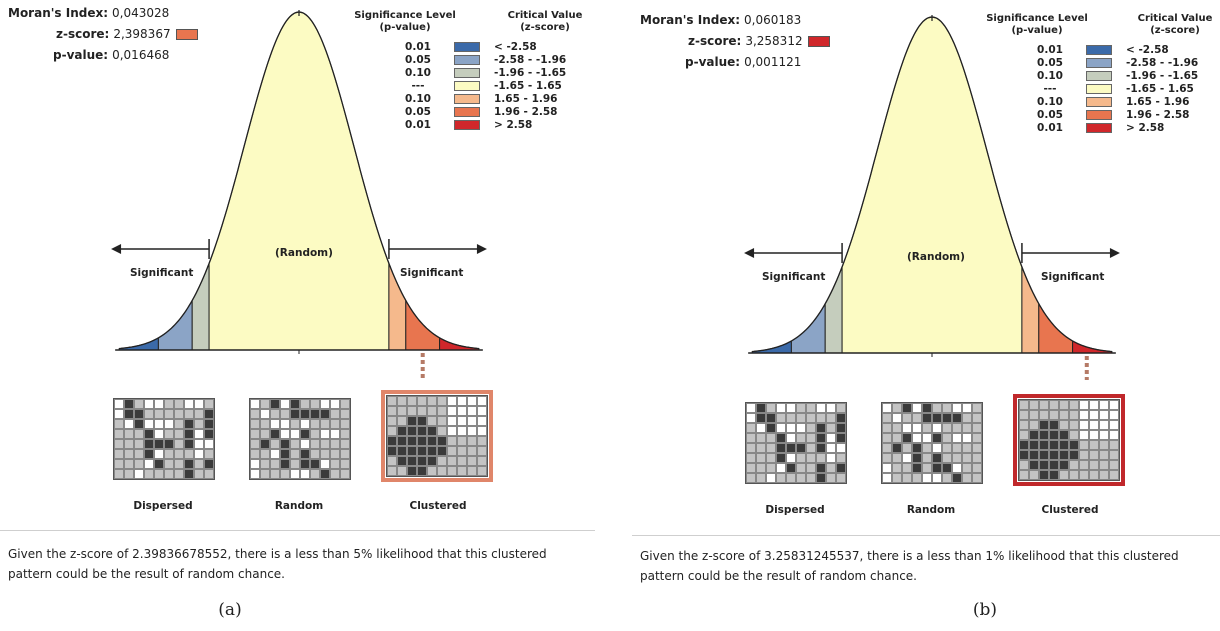 The image size is (1220, 631). Describe the element at coordinates (1175, 25) in the screenshot. I see `legend-head-critical: Critical Value (z-score)` at that location.